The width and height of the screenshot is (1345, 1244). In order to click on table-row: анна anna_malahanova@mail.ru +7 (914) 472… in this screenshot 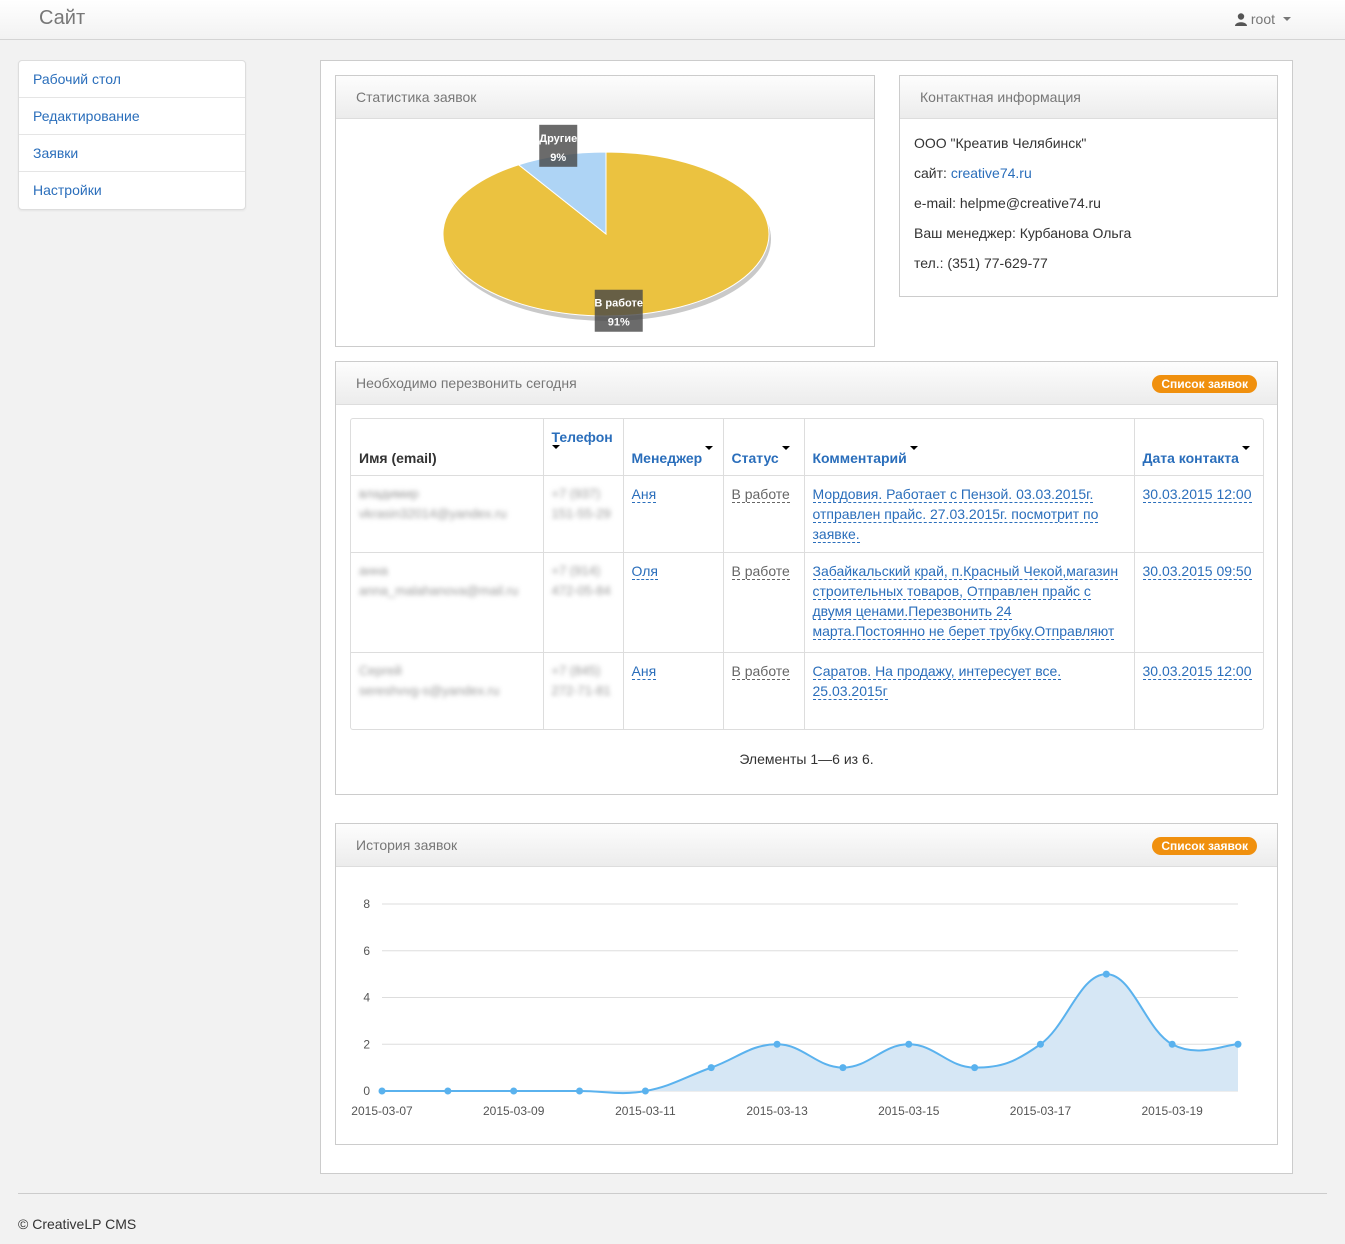, I will do `click(807, 602)`.